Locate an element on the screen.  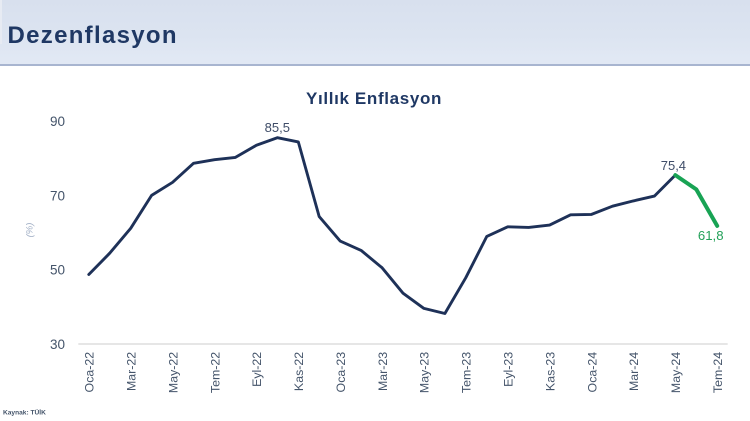
svg-text: May-22 is located at coordinates (173, 372).